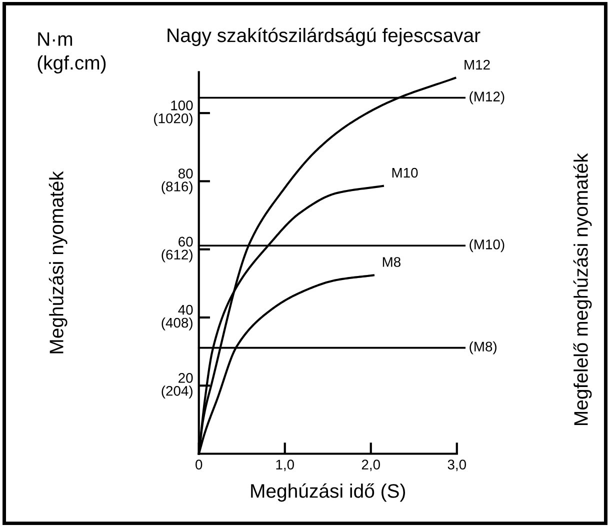  I want to click on x-tick-label: 2,0, so click(371, 466).